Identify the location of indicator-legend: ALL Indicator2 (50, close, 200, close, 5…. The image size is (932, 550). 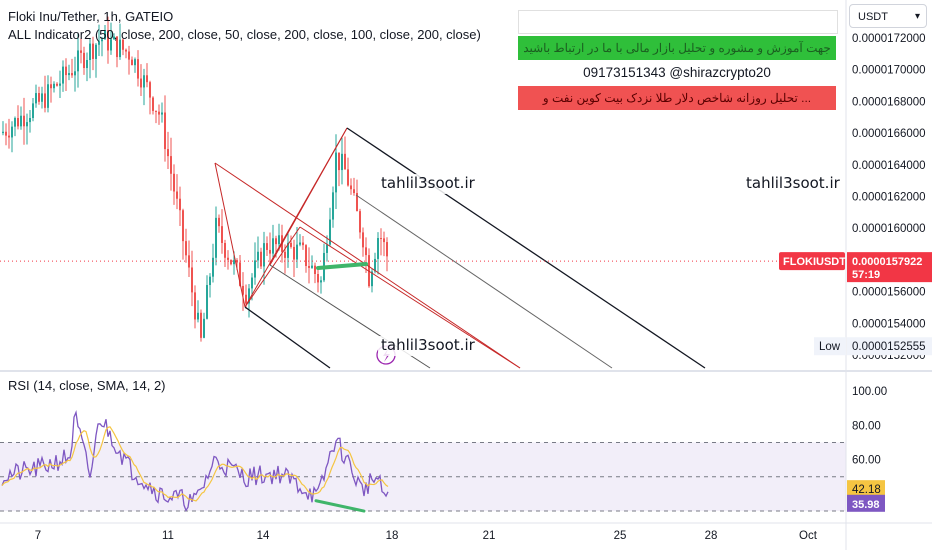
(244, 34).